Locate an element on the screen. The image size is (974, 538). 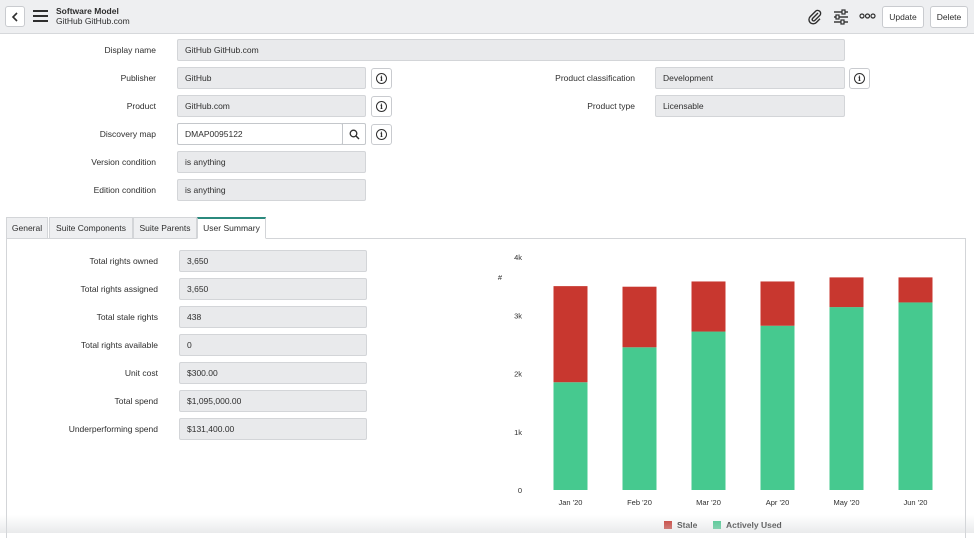
edition-condition-label: Edition condition is located at coordinates (124, 190).